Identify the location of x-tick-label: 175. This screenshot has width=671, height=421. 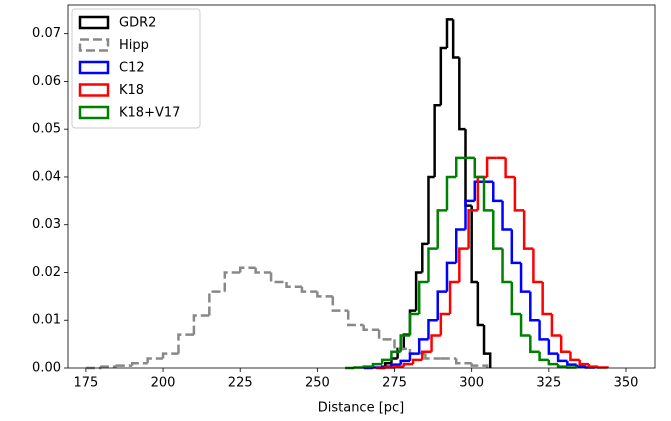
(85, 383).